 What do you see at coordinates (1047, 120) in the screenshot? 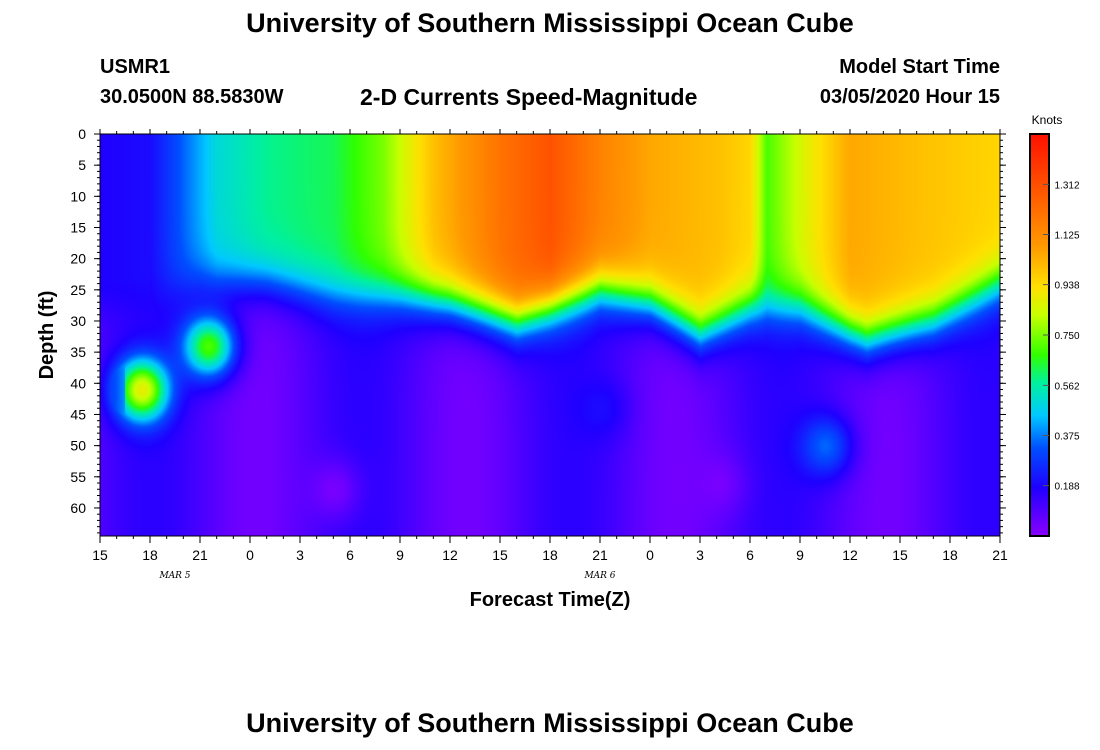
I see `colorbar-label: Knots` at bounding box center [1047, 120].